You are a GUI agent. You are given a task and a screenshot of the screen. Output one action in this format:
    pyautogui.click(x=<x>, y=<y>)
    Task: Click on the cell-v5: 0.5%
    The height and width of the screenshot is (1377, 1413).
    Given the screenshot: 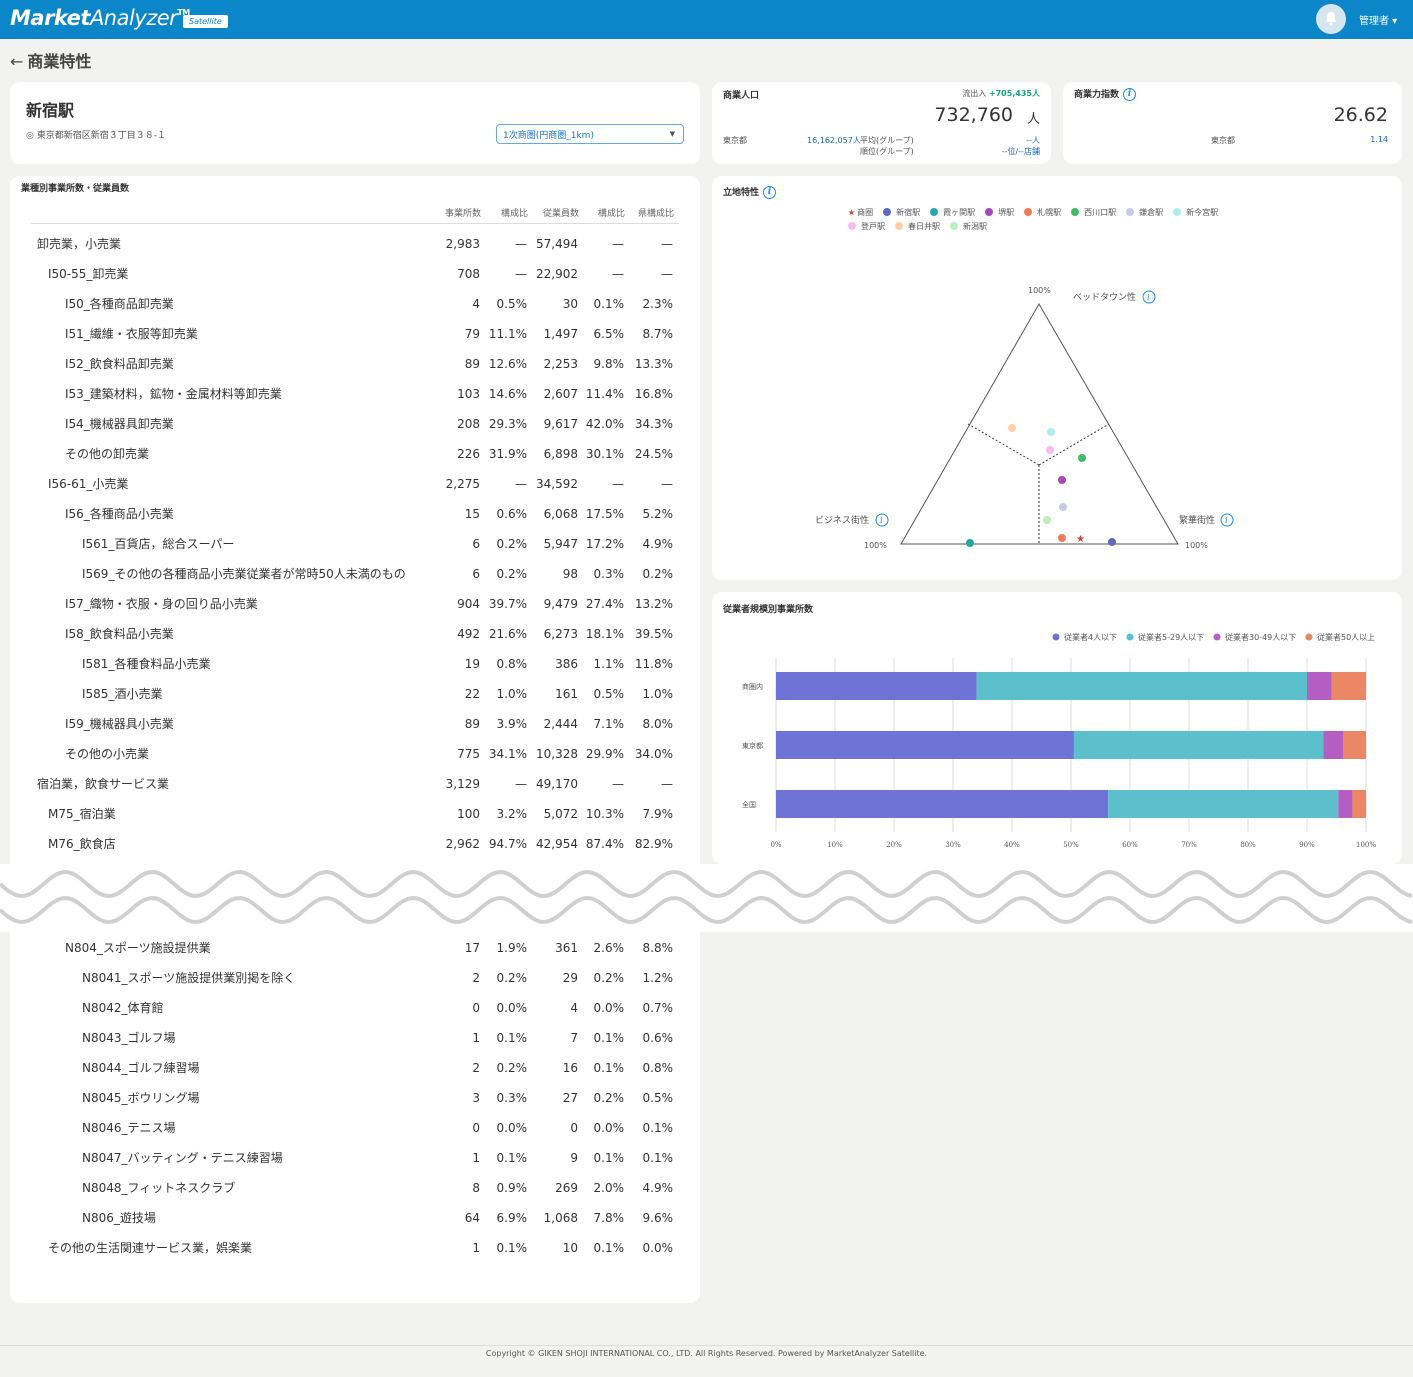 What is the action you would take?
    pyautogui.click(x=658, y=1098)
    